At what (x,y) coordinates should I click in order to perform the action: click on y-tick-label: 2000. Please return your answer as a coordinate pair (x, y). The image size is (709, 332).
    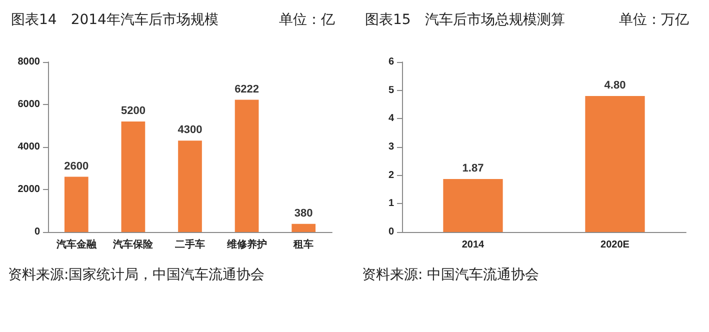
    Looking at the image, I should click on (29, 189).